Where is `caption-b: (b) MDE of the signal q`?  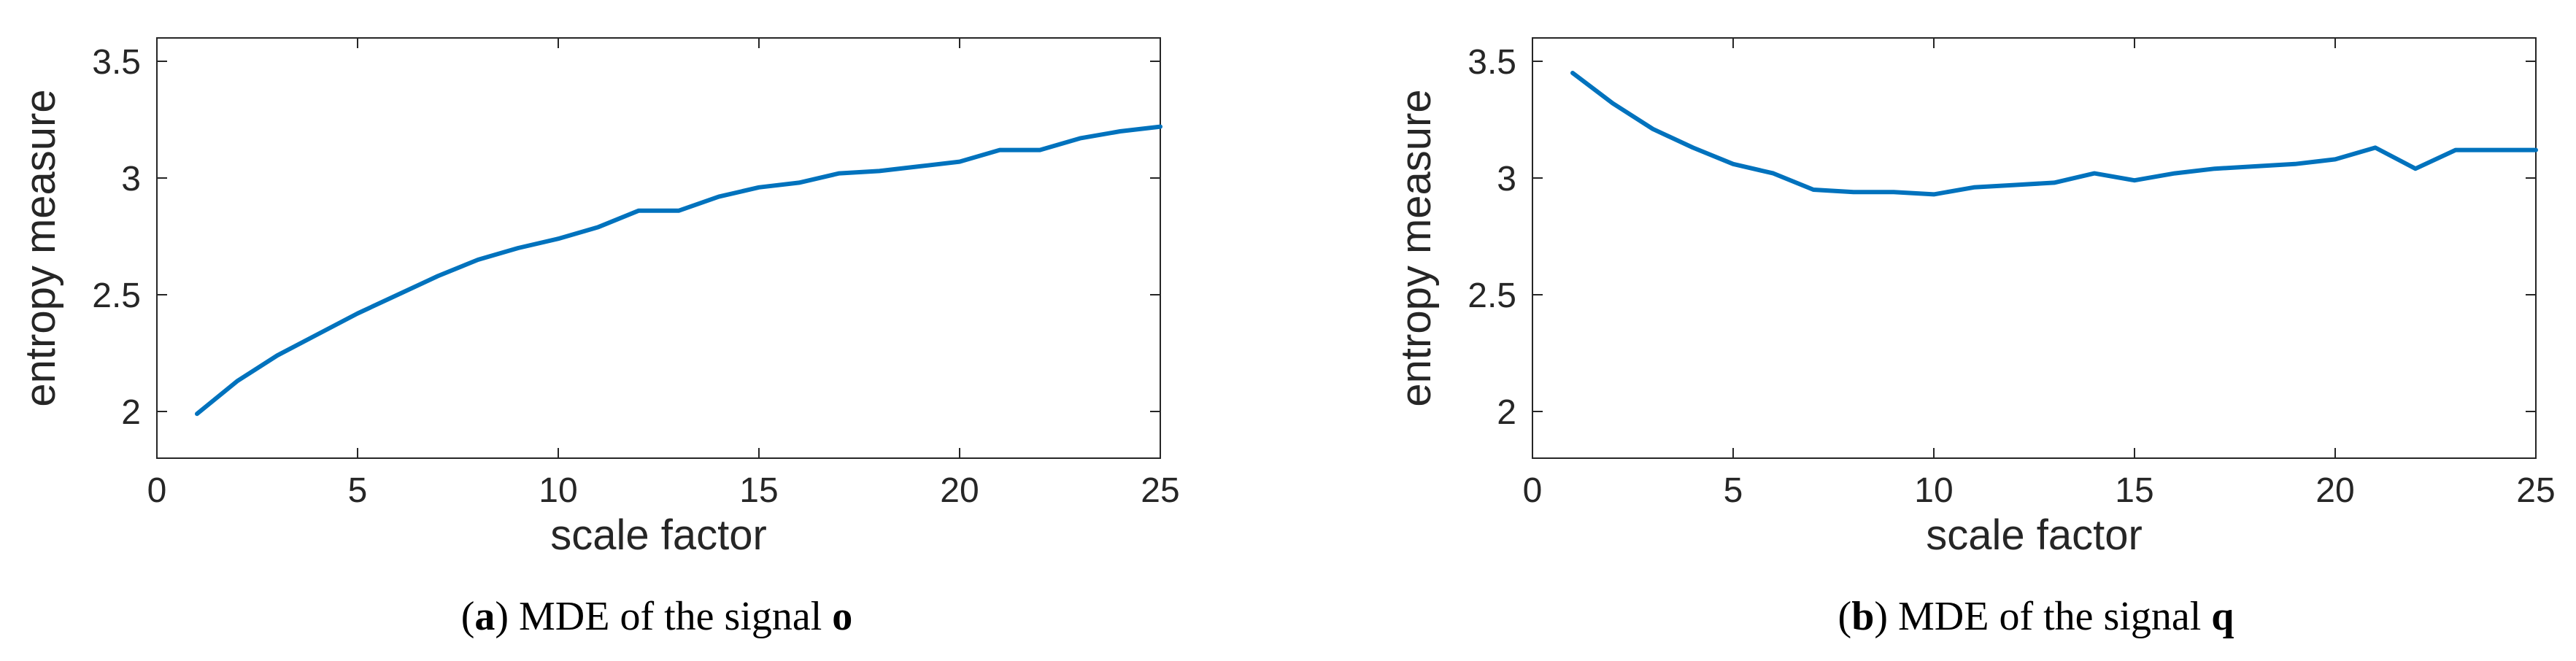
caption-b: (b) MDE of the signal q is located at coordinates (2036, 616).